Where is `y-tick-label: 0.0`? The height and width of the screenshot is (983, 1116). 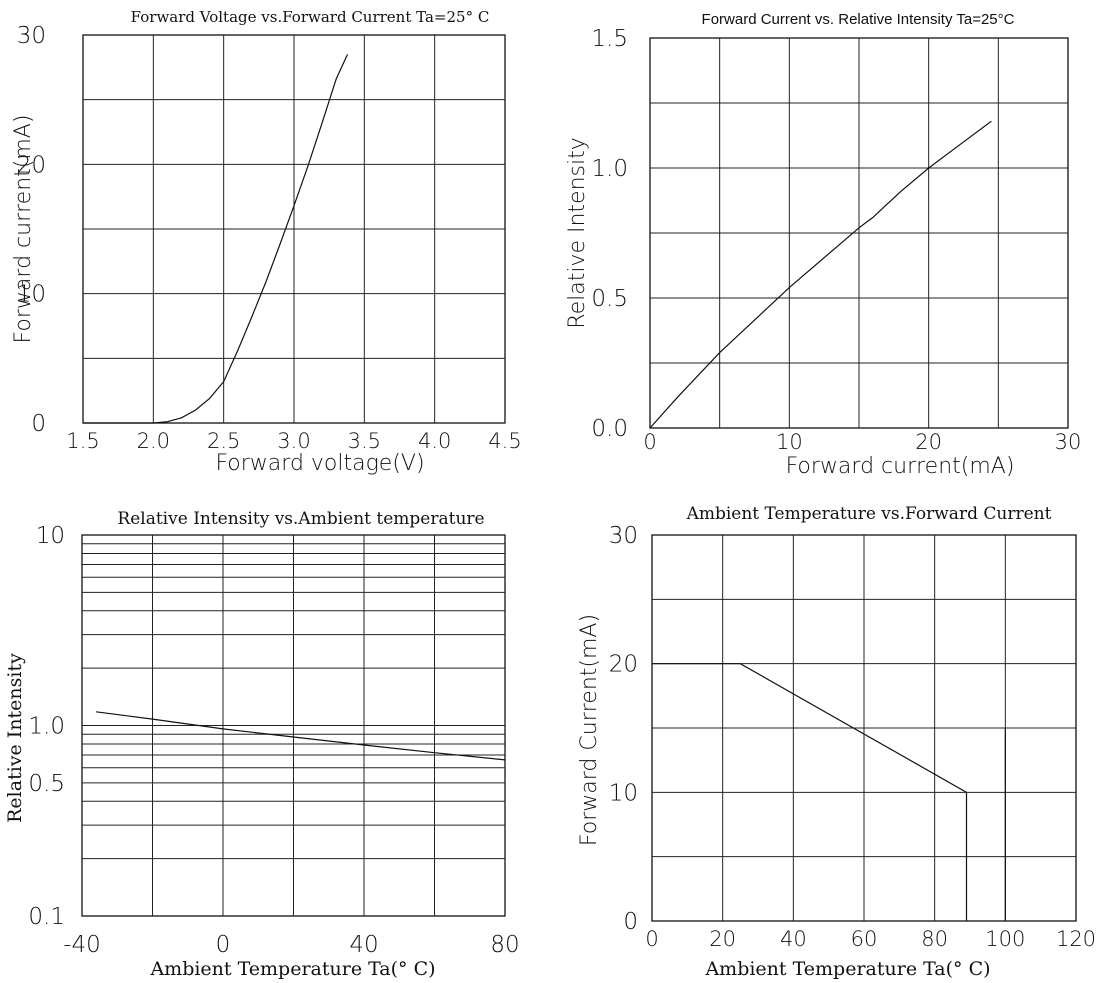
y-tick-label: 0.0 is located at coordinates (609, 429).